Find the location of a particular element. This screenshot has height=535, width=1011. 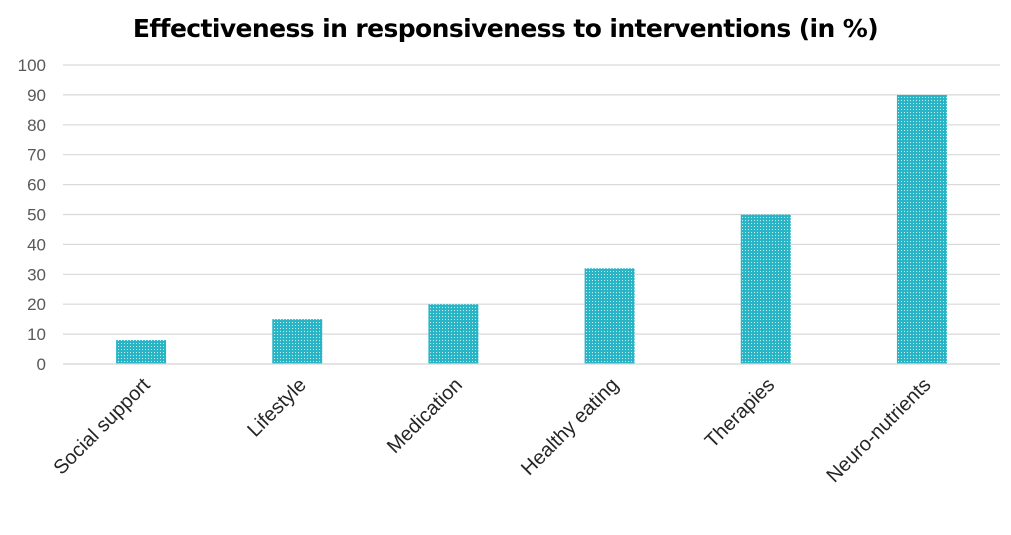

y-tick-label: 50 is located at coordinates (36, 215).